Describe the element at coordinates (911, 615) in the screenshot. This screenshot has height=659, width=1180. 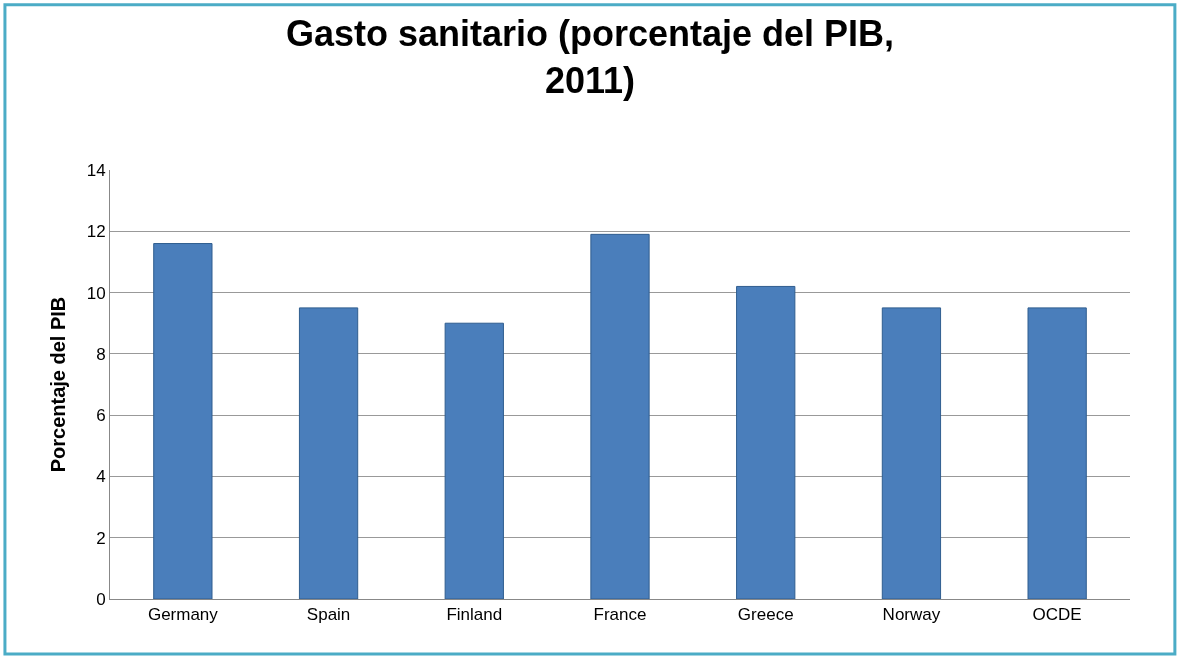
I see `x-tick-label: Norway` at that location.